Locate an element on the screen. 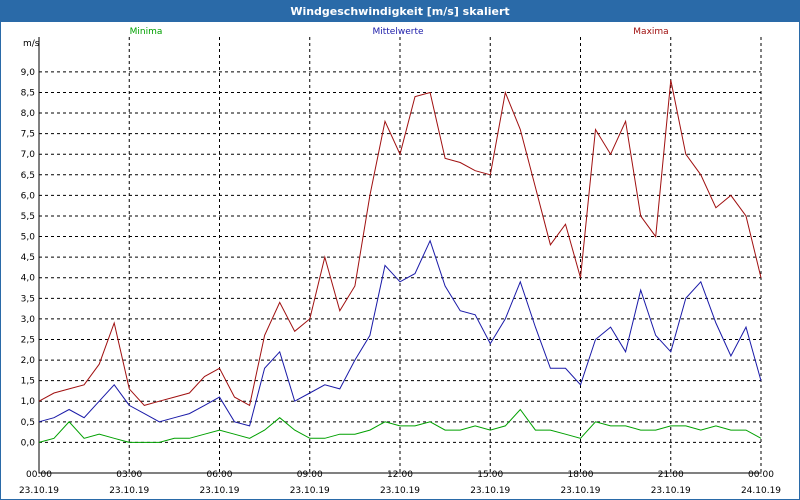 This screenshot has height=500, width=800. y-tick-label: 6,5 is located at coordinates (28, 176).